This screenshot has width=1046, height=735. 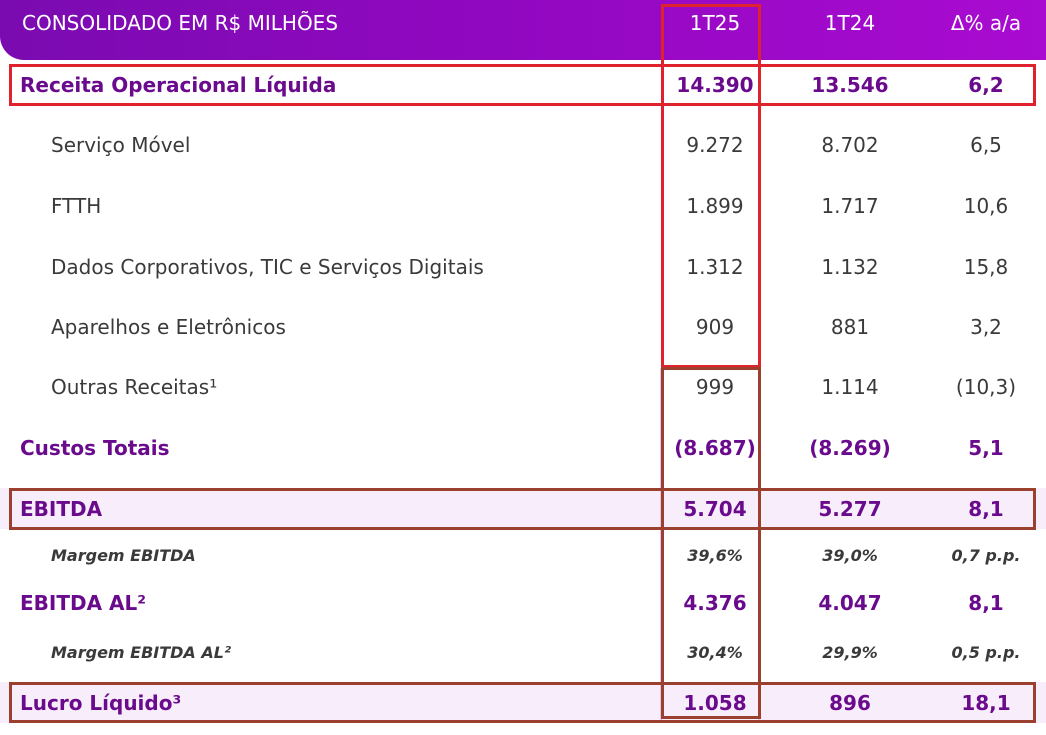 What do you see at coordinates (523, 326) in the screenshot?
I see `table-row-aparelhos: Aparelhos e Eletrônicos 909 881 3,2` at bounding box center [523, 326].